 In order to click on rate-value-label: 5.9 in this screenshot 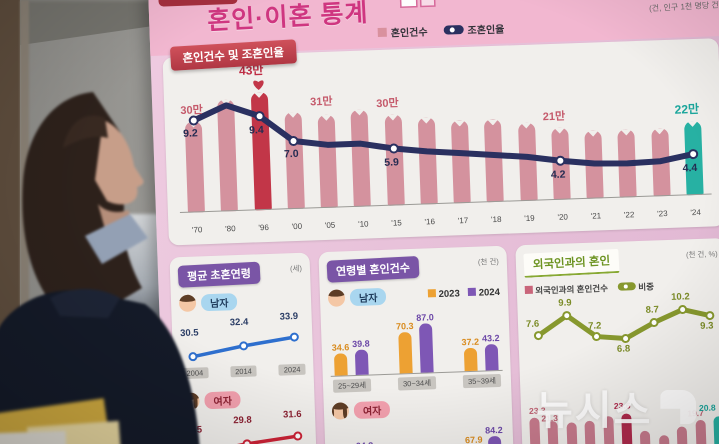, I will do `click(392, 162)`.